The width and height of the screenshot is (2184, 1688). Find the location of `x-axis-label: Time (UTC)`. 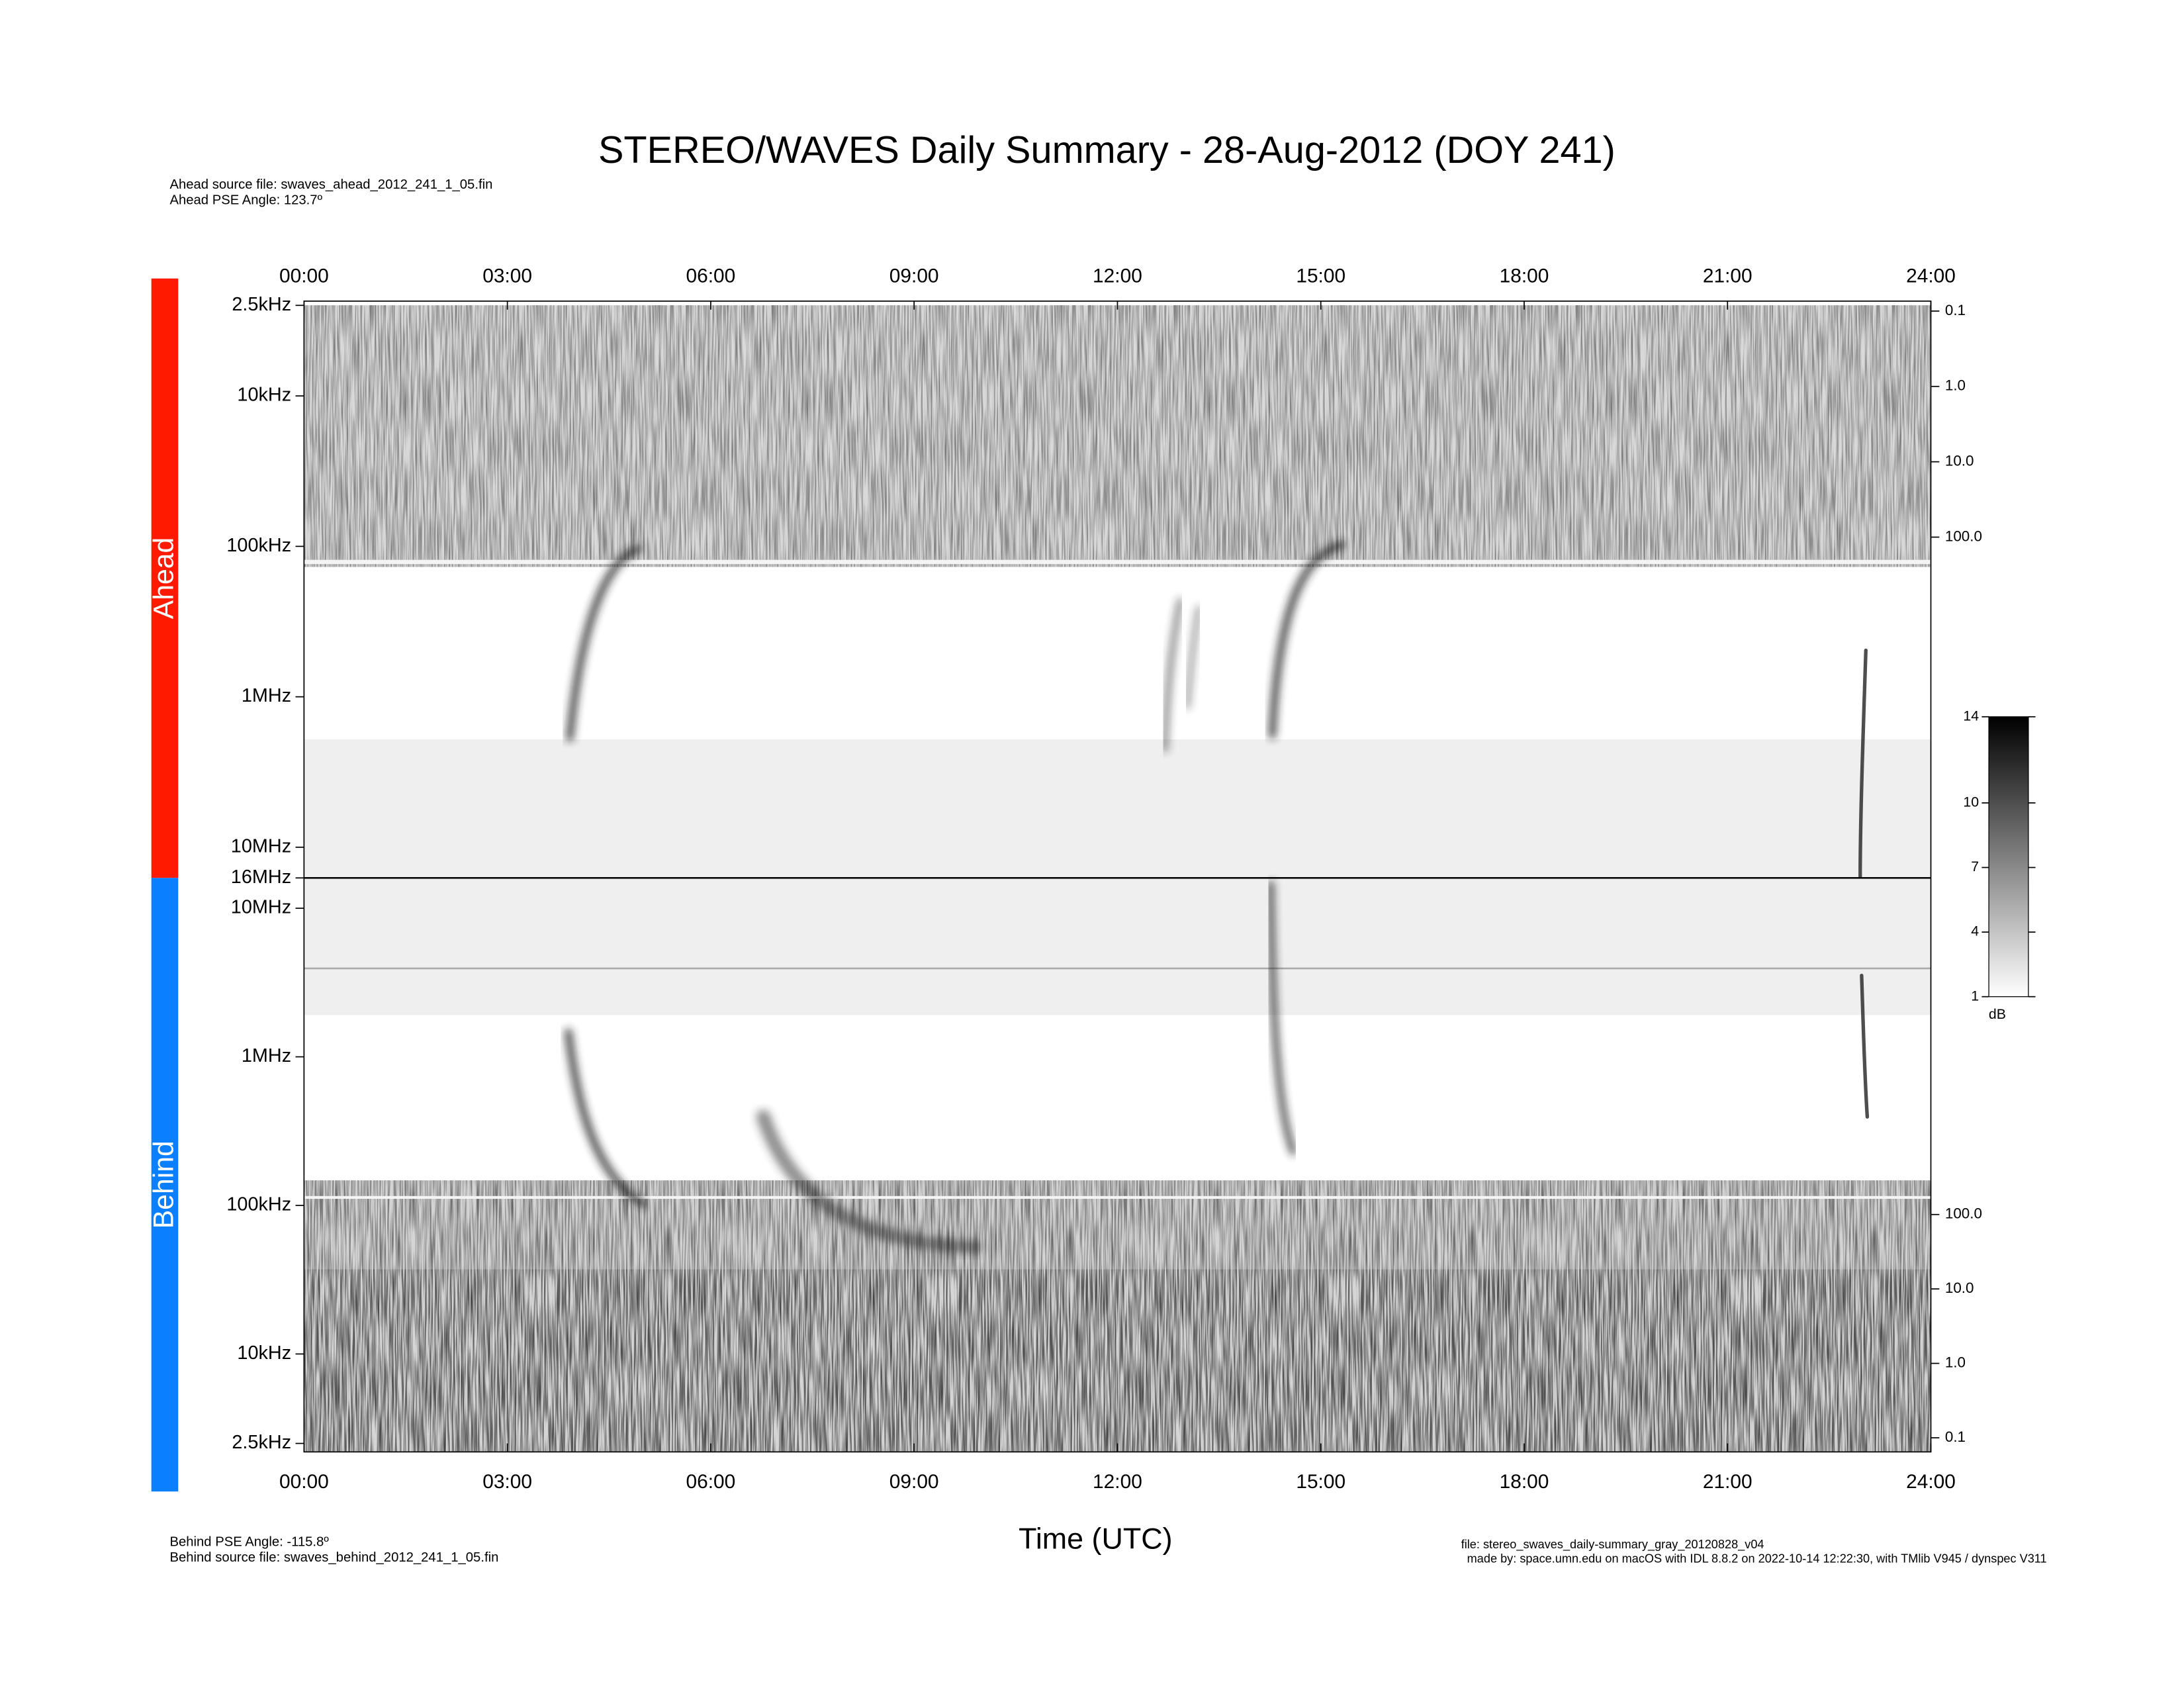

x-axis-label: Time (UTC) is located at coordinates (1095, 1539).